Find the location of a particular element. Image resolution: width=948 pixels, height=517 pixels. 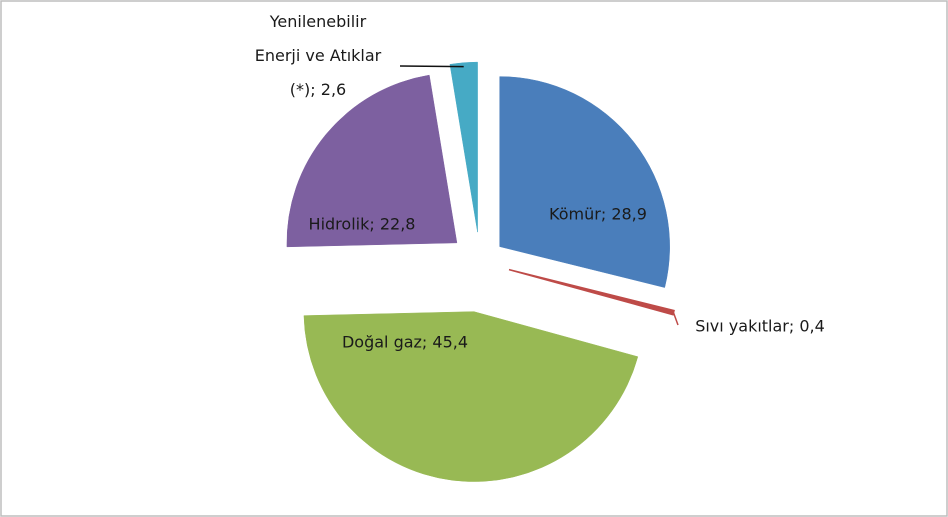

data-label: Yenilenebilir Enerji ve Atıklar (*); 2,6 is located at coordinates (318, 55).